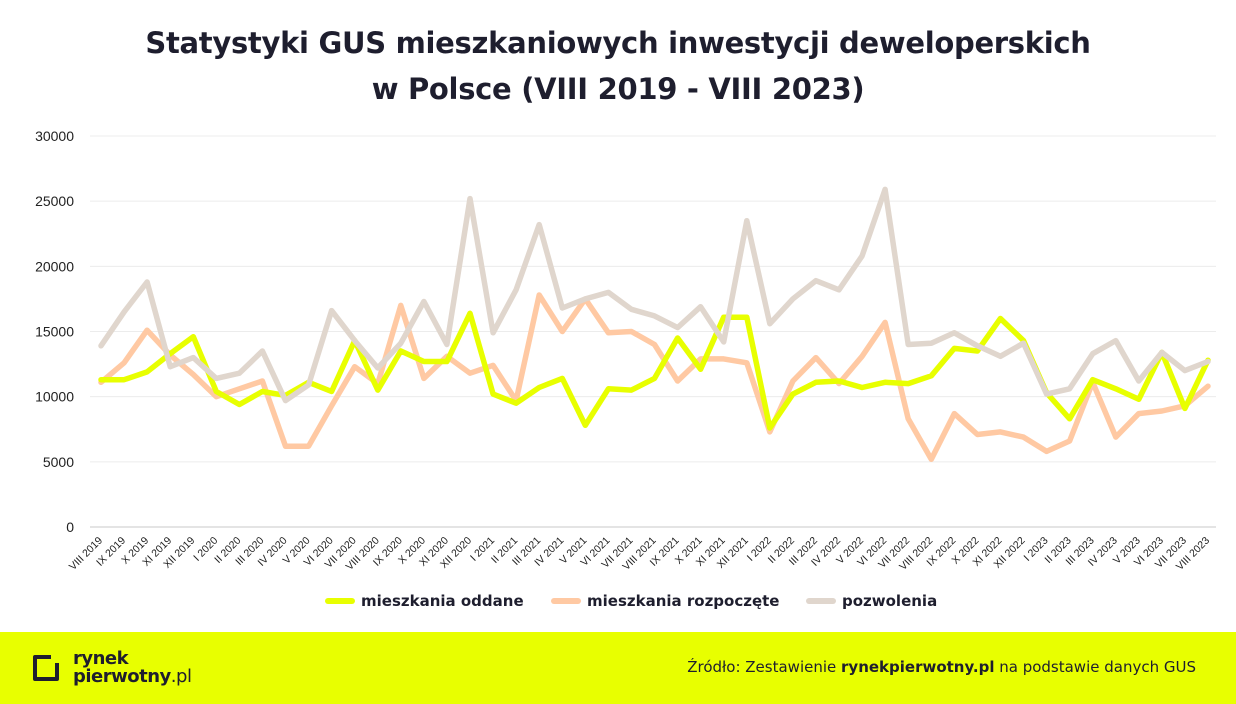 Image resolution: width=1236 pixels, height=704 pixels. What do you see at coordinates (764, 667) in the screenshot?
I see `source-prefix: Źródło: Zestawienie` at bounding box center [764, 667].